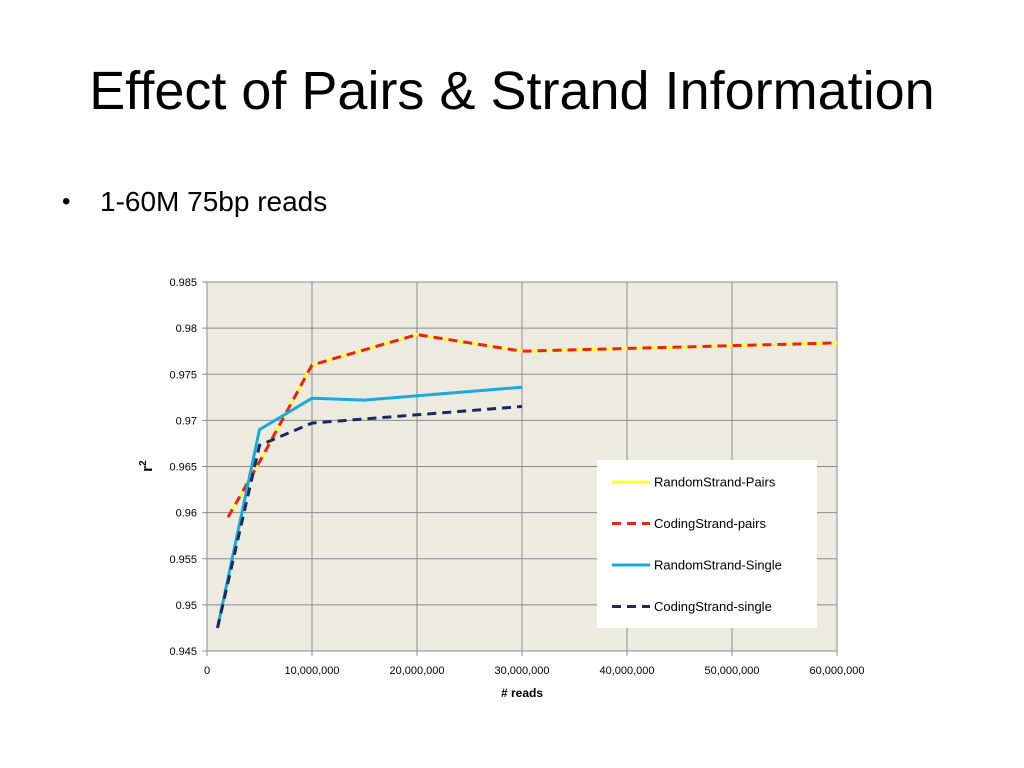 Image resolution: width=1024 pixels, height=768 pixels. I want to click on y-tick-label: 0.955, so click(183, 560).